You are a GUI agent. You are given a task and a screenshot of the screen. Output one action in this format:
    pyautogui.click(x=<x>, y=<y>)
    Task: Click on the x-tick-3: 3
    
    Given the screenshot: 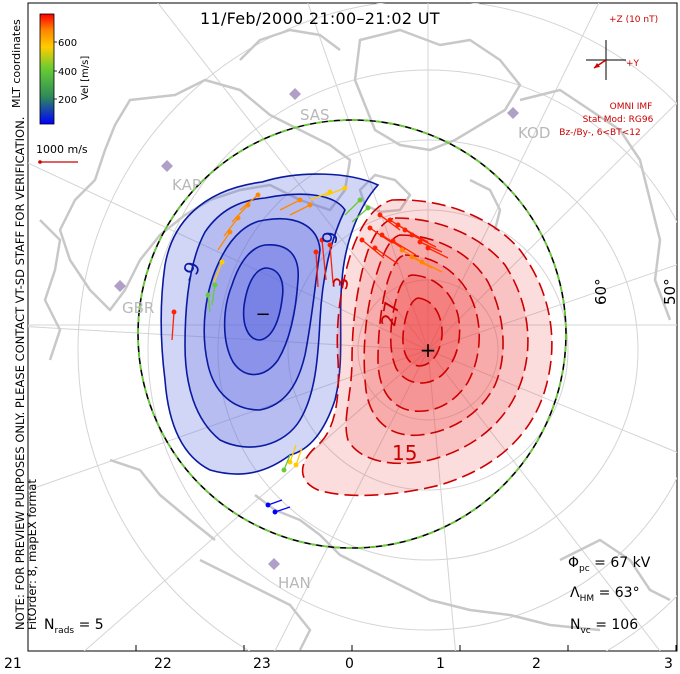 What is the action you would take?
    pyautogui.click(x=668, y=664)
    